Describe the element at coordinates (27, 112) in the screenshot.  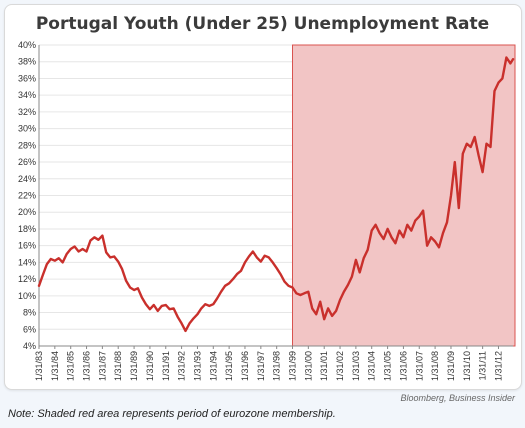
I see `y-tick-label: 32%` at that location.